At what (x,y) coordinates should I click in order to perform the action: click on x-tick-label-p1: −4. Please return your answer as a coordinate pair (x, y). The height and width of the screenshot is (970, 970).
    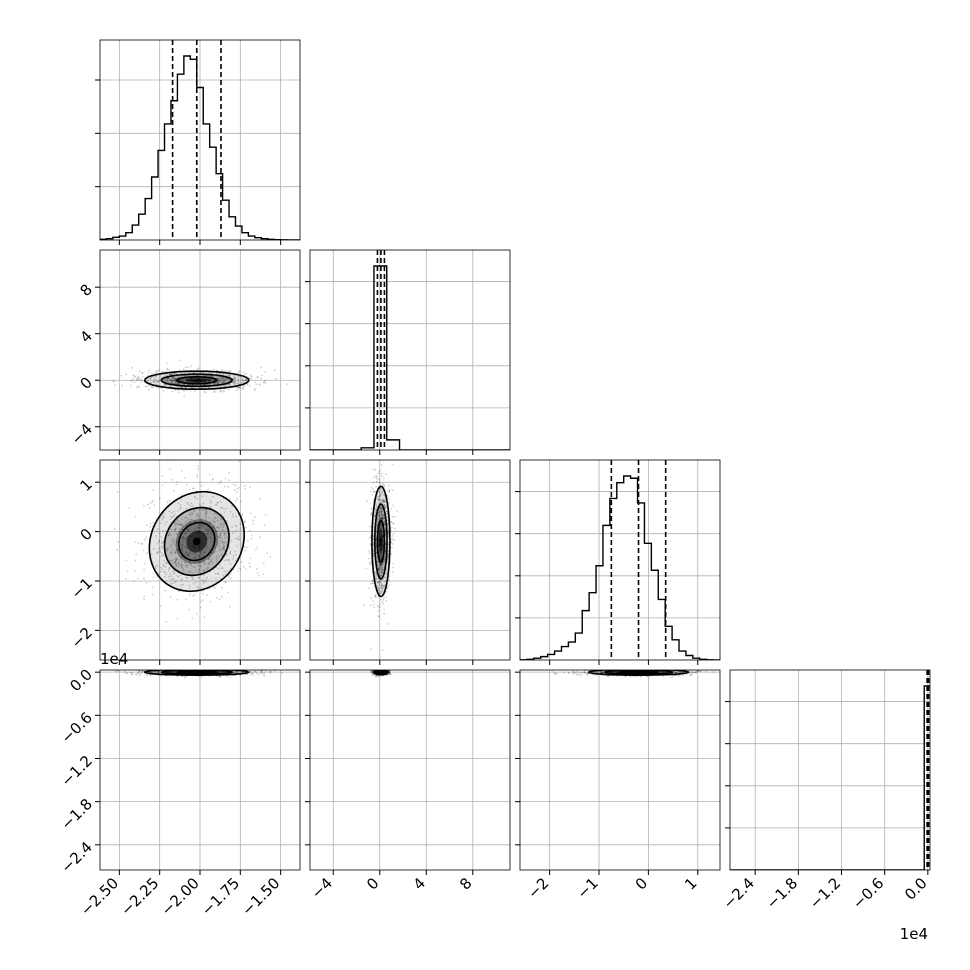
    Looking at the image, I should click on (322, 888).